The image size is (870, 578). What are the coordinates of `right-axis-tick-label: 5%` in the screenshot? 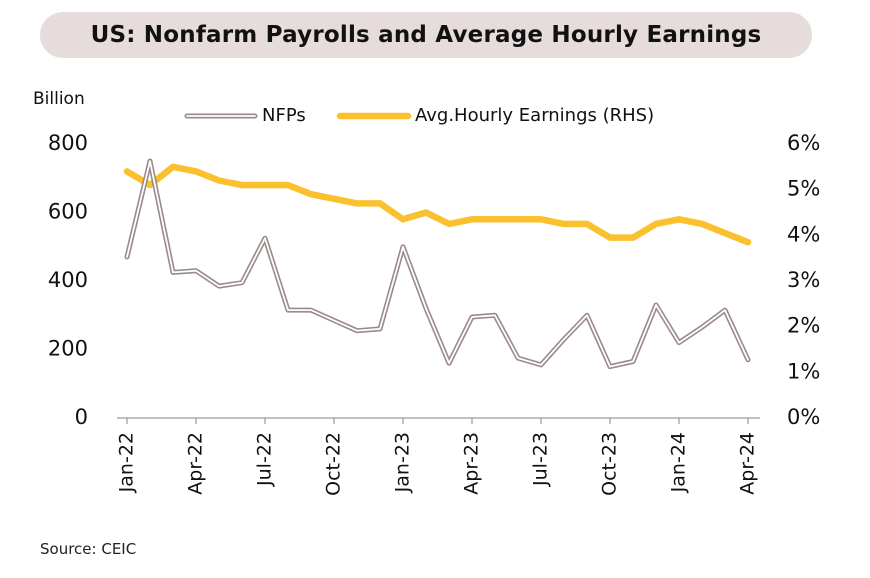 It's located at (803, 189).